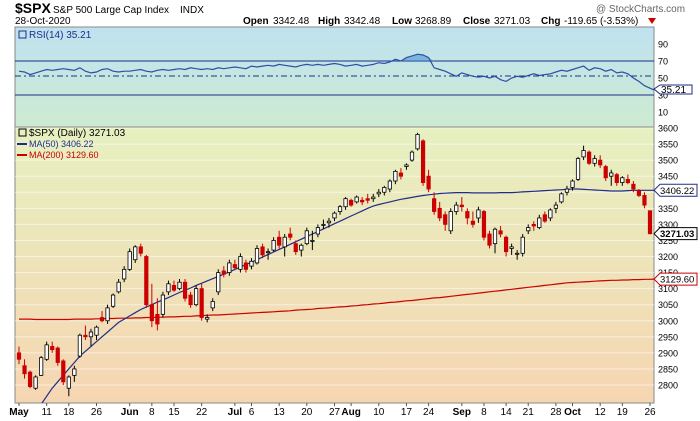  Describe the element at coordinates (462, 412) in the screenshot. I see `x-tick-label: Sep` at that location.